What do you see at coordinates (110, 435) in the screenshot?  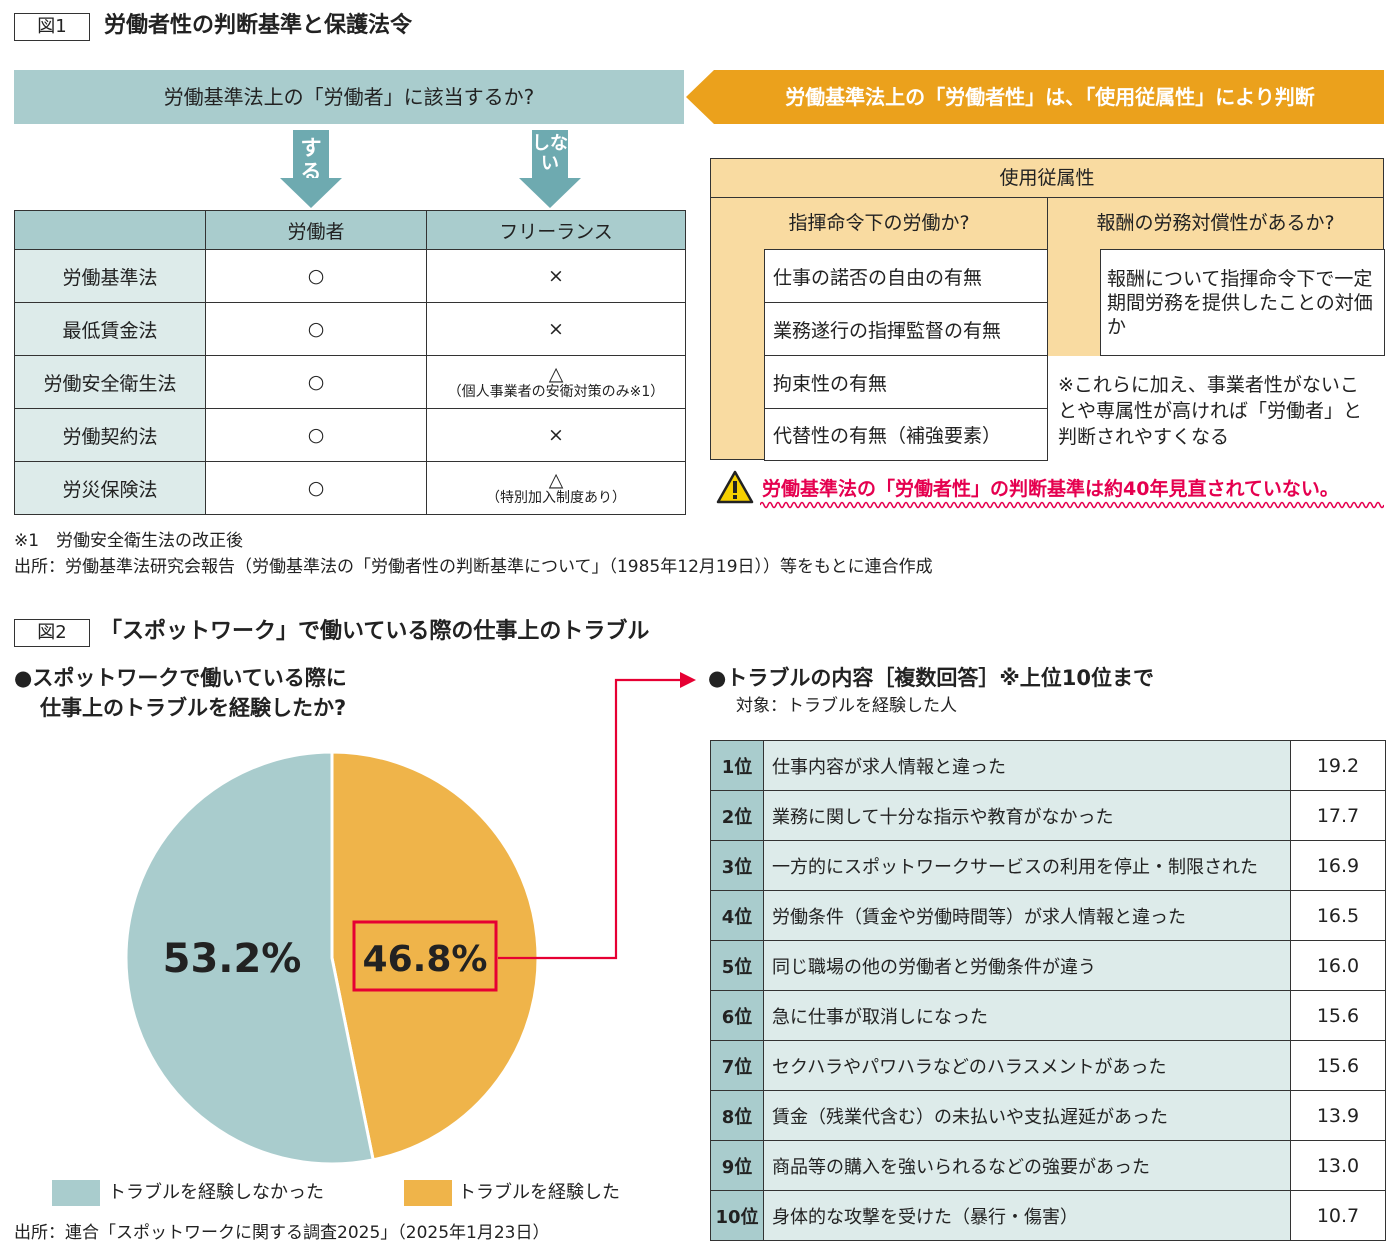 I see `law-name: 労働契約法` at bounding box center [110, 435].